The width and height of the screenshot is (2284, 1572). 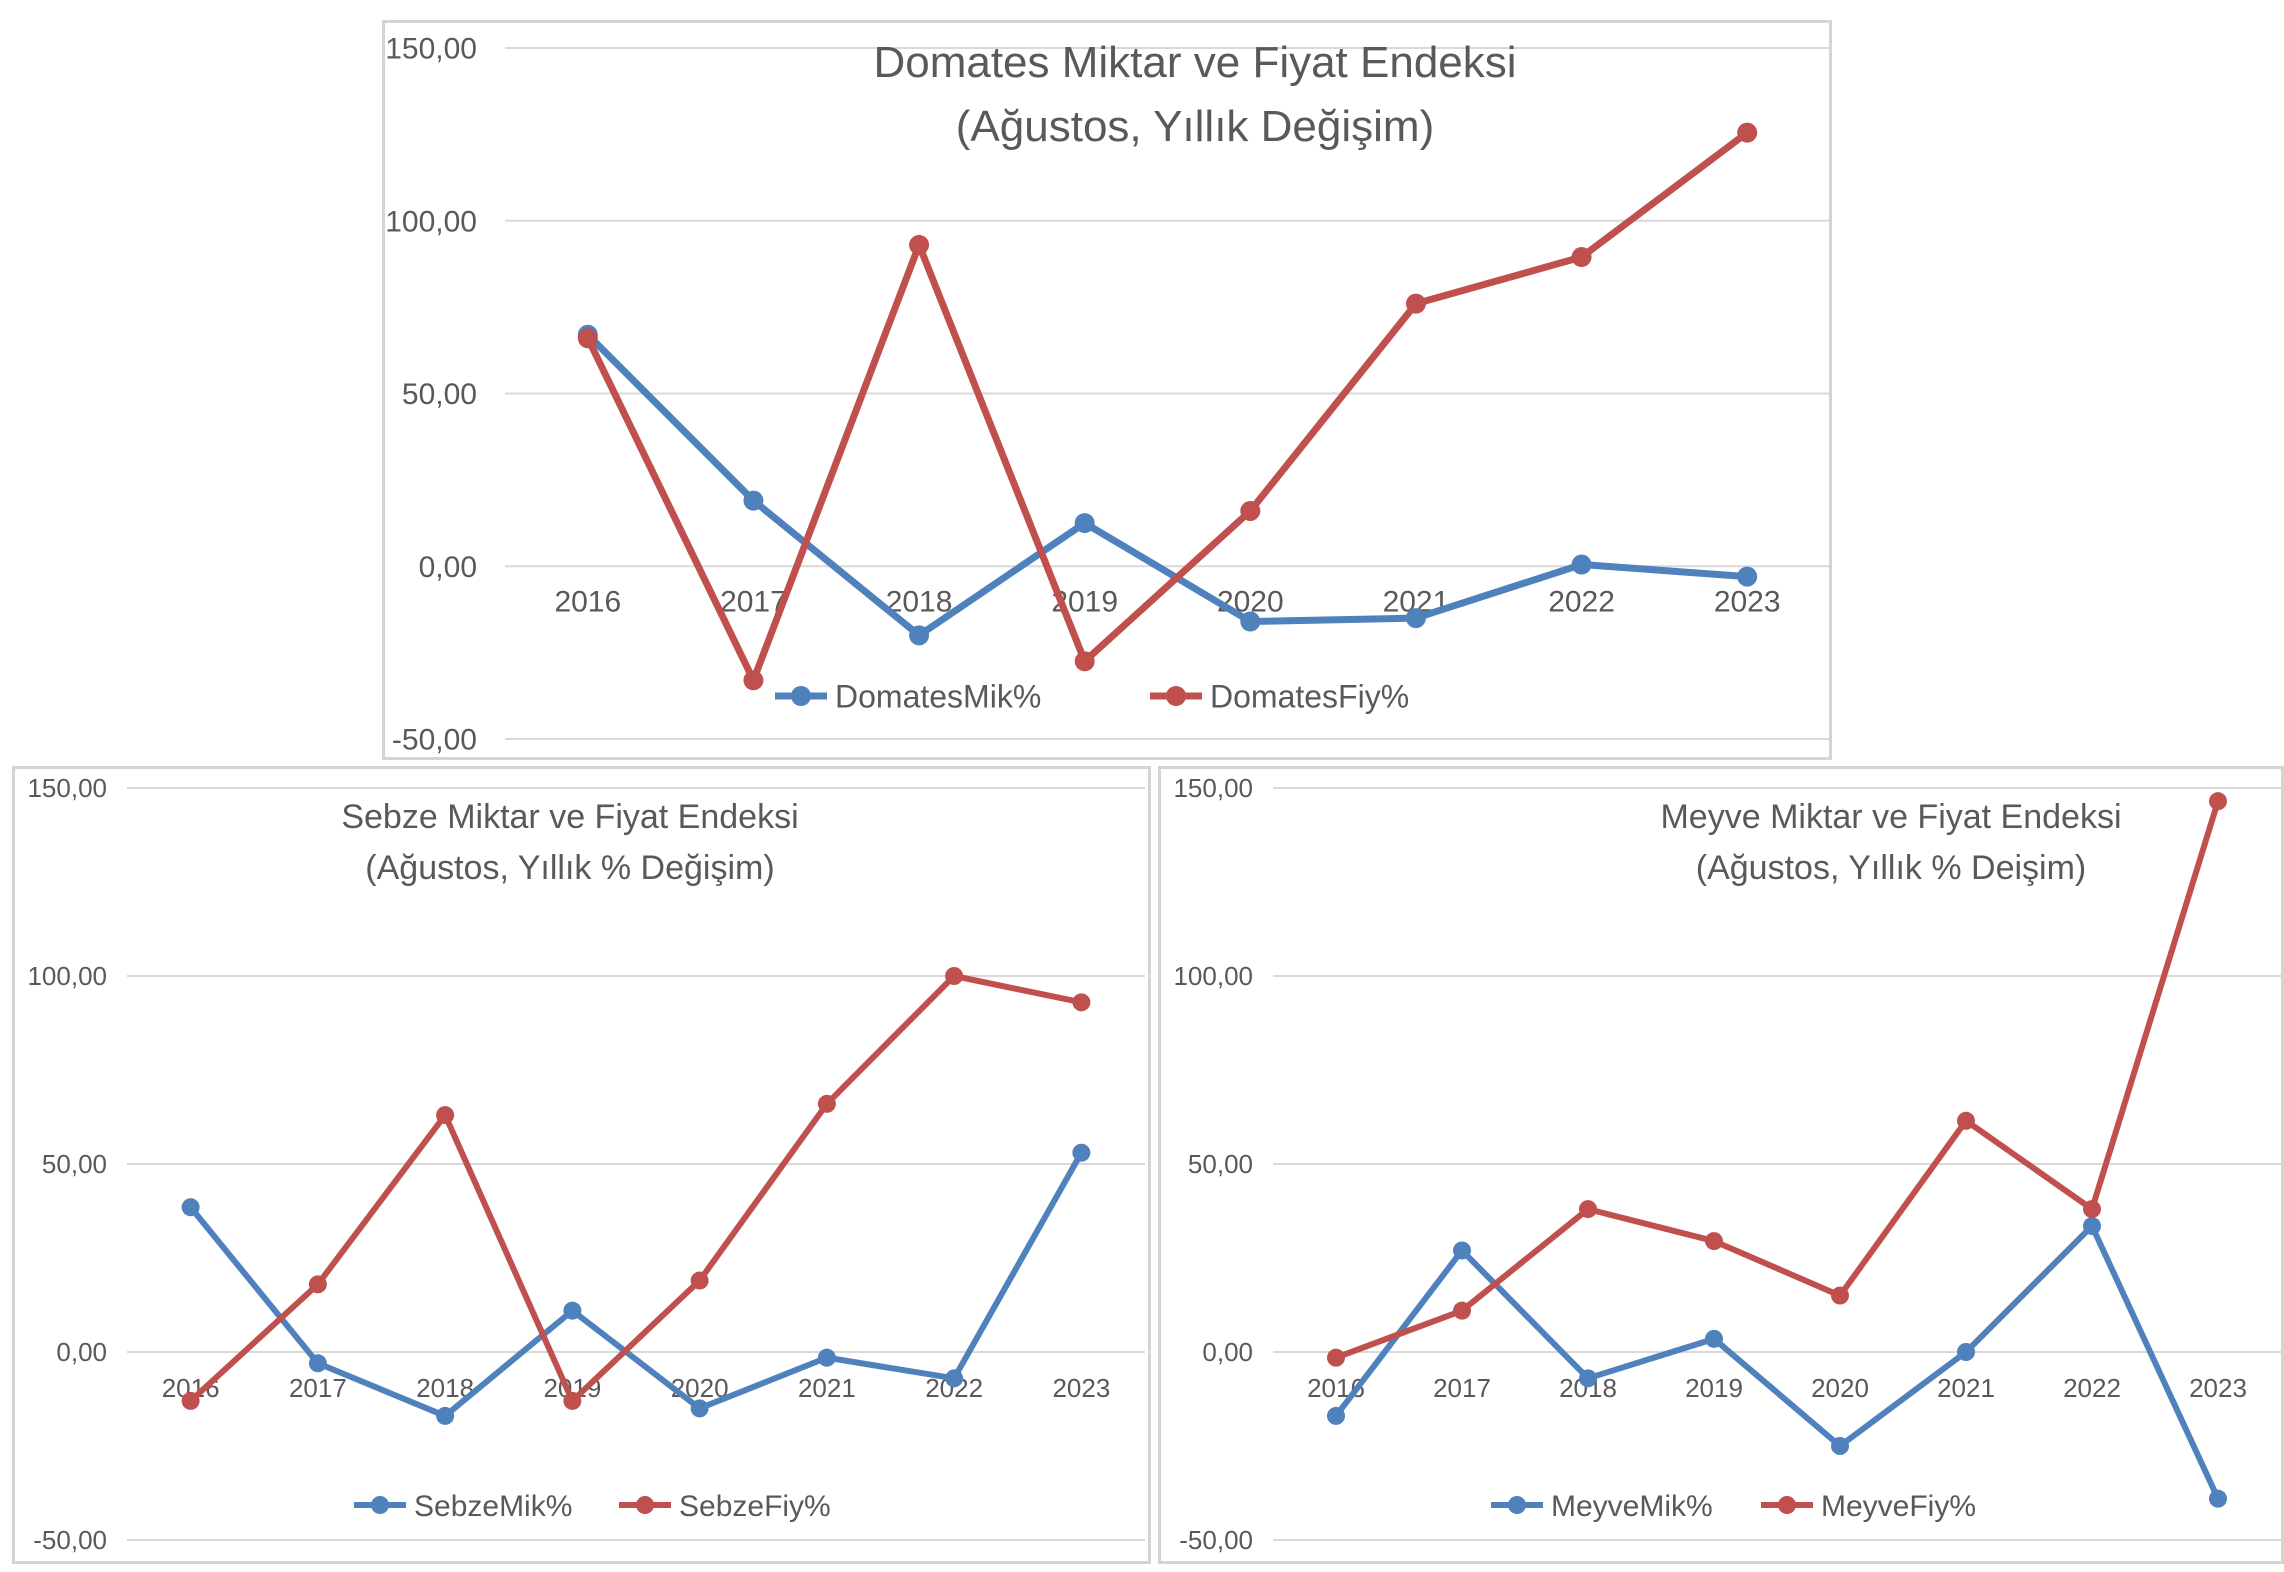 What do you see at coordinates (1194, 62) in the screenshot?
I see `chart-title: Domates Miktar ve Fiyat Endeksi` at bounding box center [1194, 62].